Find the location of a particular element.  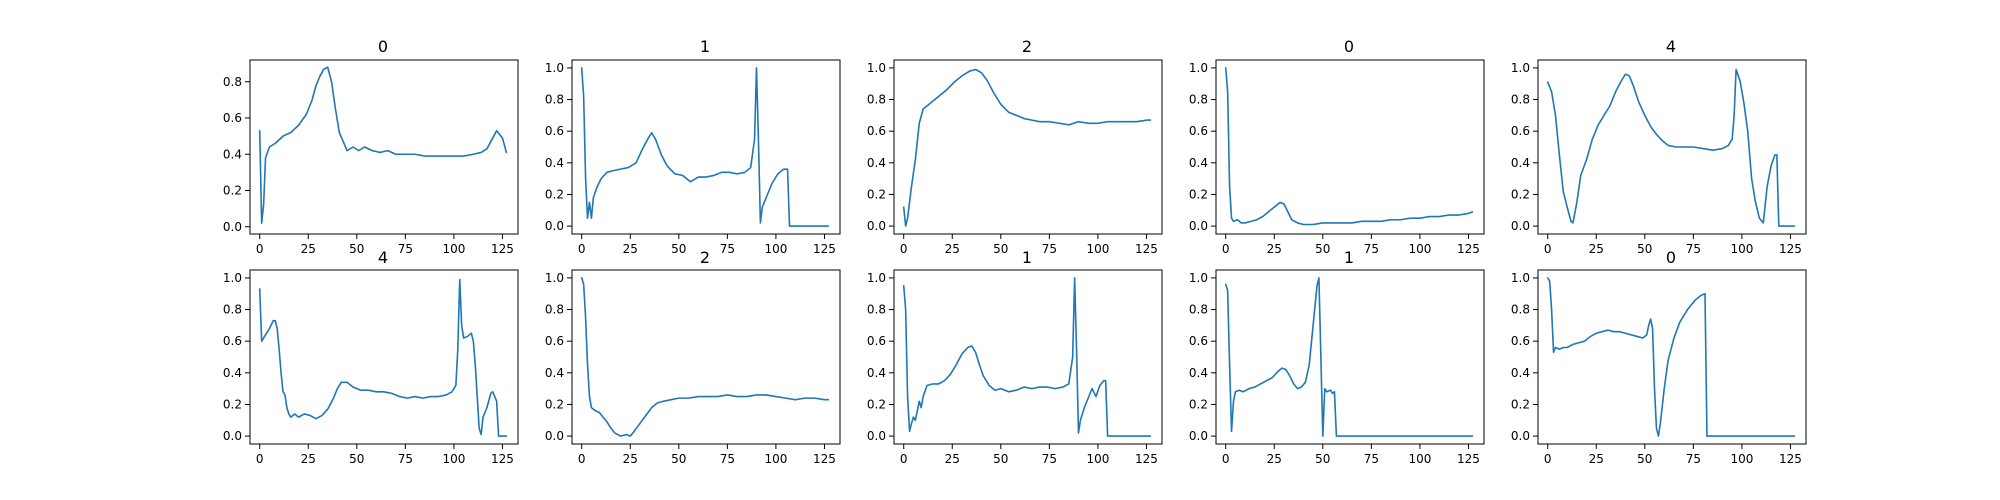

subplot-panel-2: 1 0 25 50 75 100 125 0.0 0.2 0.4 0.6 0.8 1.0 is located at coordinates (693, 146).